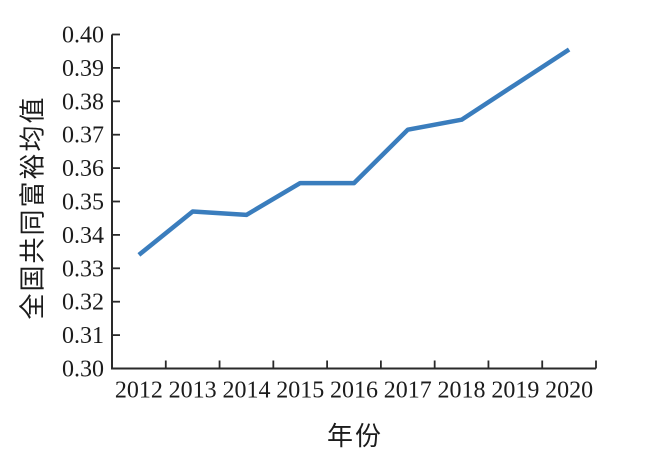  Describe the element at coordinates (83, 69) in the screenshot. I see `y-tick-label: 0.39` at that location.